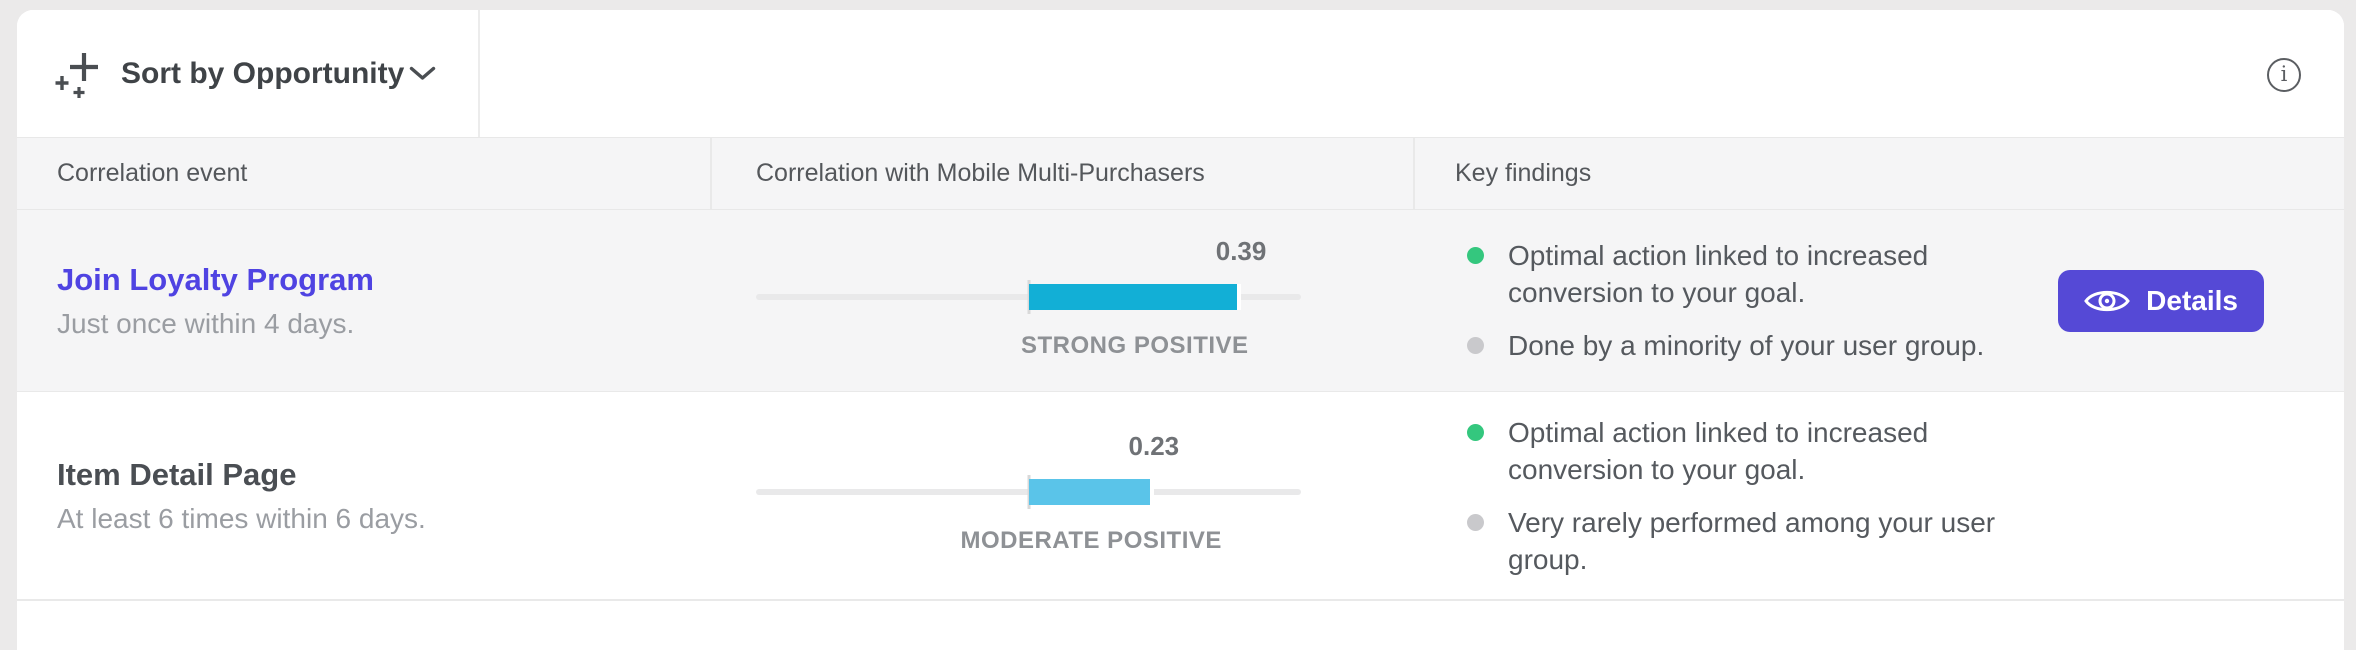 The height and width of the screenshot is (650, 2356). Describe the element at coordinates (1154, 445) in the screenshot. I see `correlation-value: 0.23` at that location.